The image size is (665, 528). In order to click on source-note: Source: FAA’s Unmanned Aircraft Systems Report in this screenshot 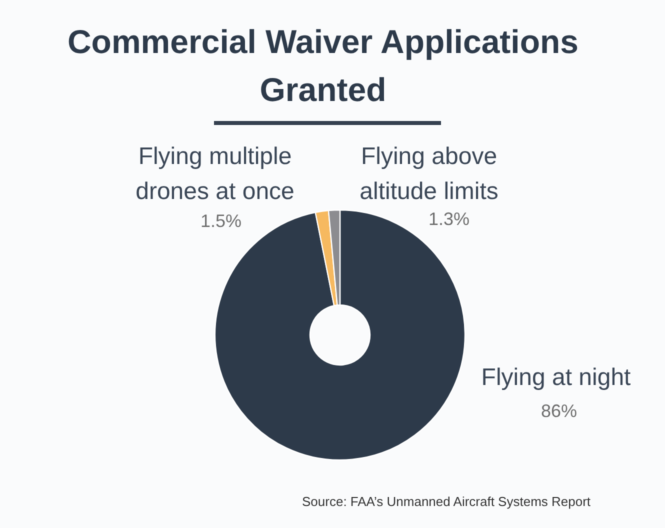, I will do `click(446, 502)`.